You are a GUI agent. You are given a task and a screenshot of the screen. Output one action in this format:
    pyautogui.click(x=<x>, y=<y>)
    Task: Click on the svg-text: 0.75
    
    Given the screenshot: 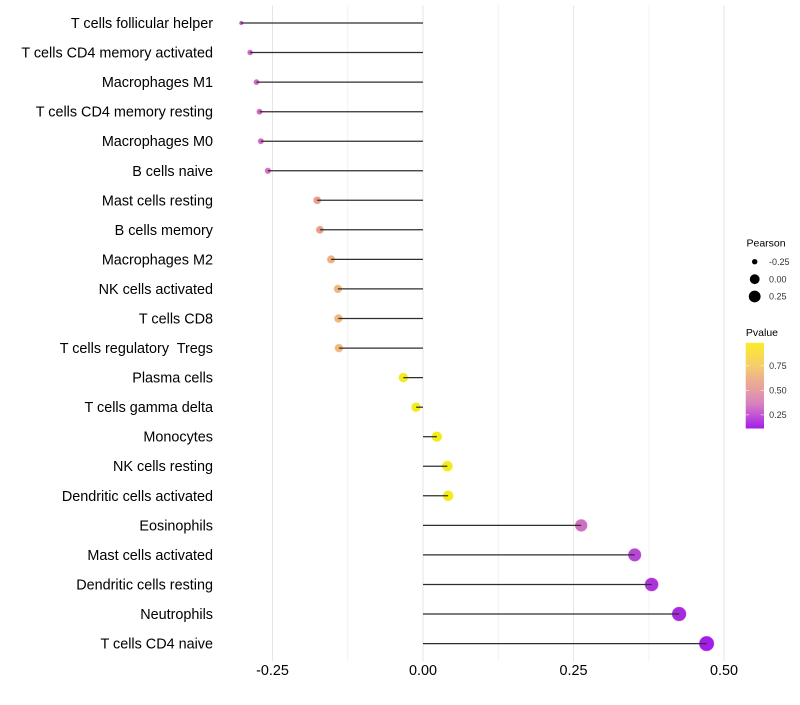 What is the action you would take?
    pyautogui.click(x=778, y=366)
    